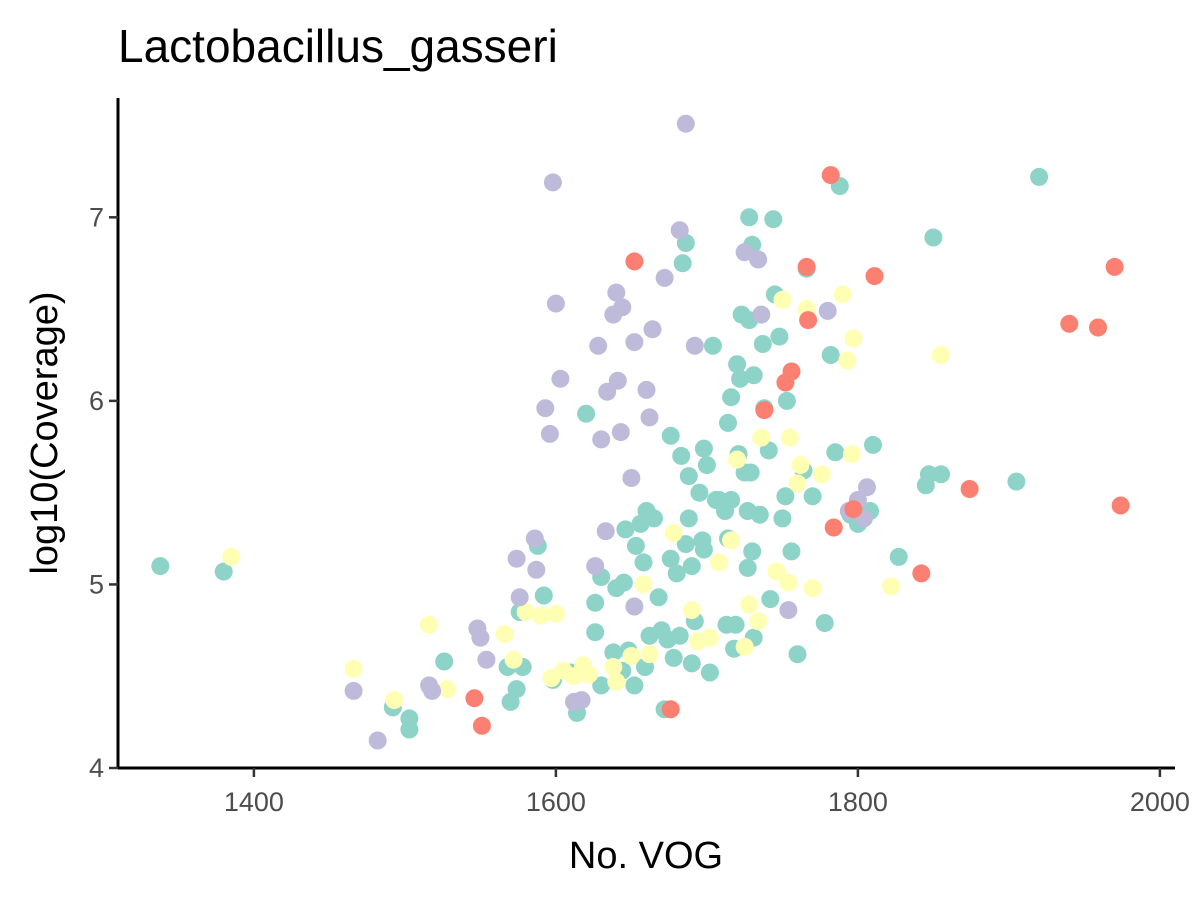 The width and height of the screenshot is (1200, 900). I want to click on y-tick-label: 5, so click(96, 584).